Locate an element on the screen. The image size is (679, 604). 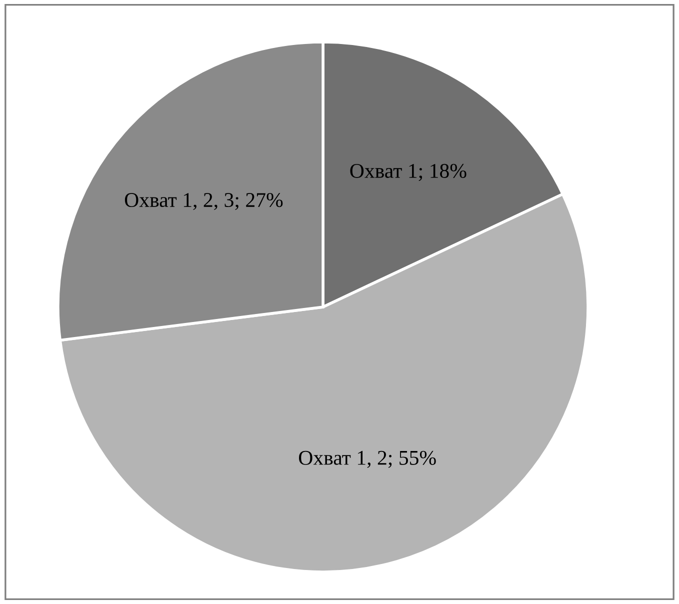
slice-label: Охват 1, 2; 55% is located at coordinates (367, 459).